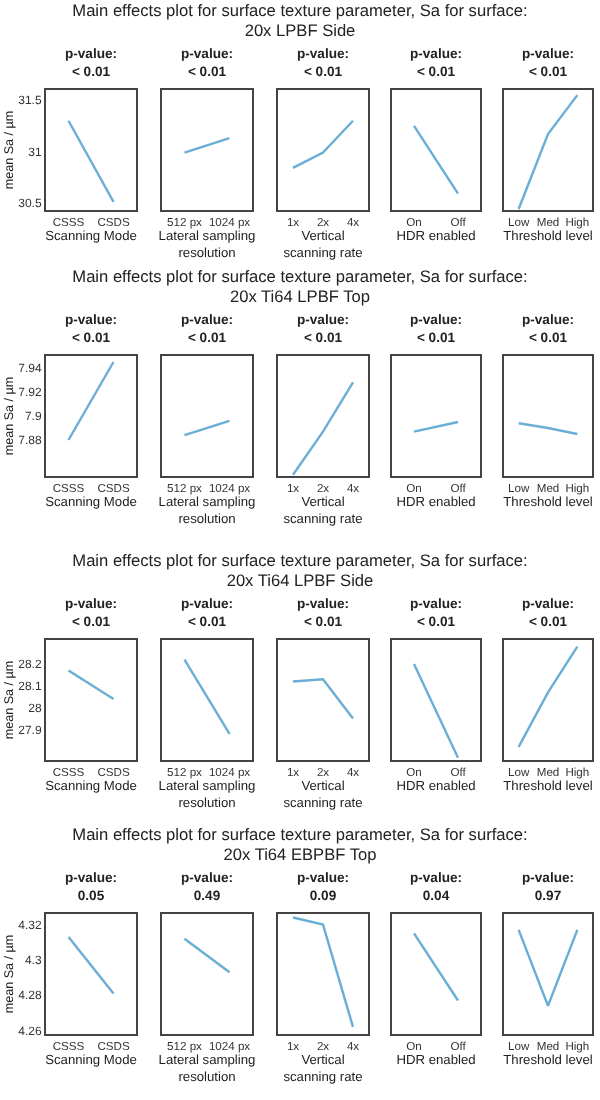 The height and width of the screenshot is (1100, 600). I want to click on text: Main effects plot for surface texture parameter, Sa for surface: 20x Ti64 LPBF Side, so click(300, 570).